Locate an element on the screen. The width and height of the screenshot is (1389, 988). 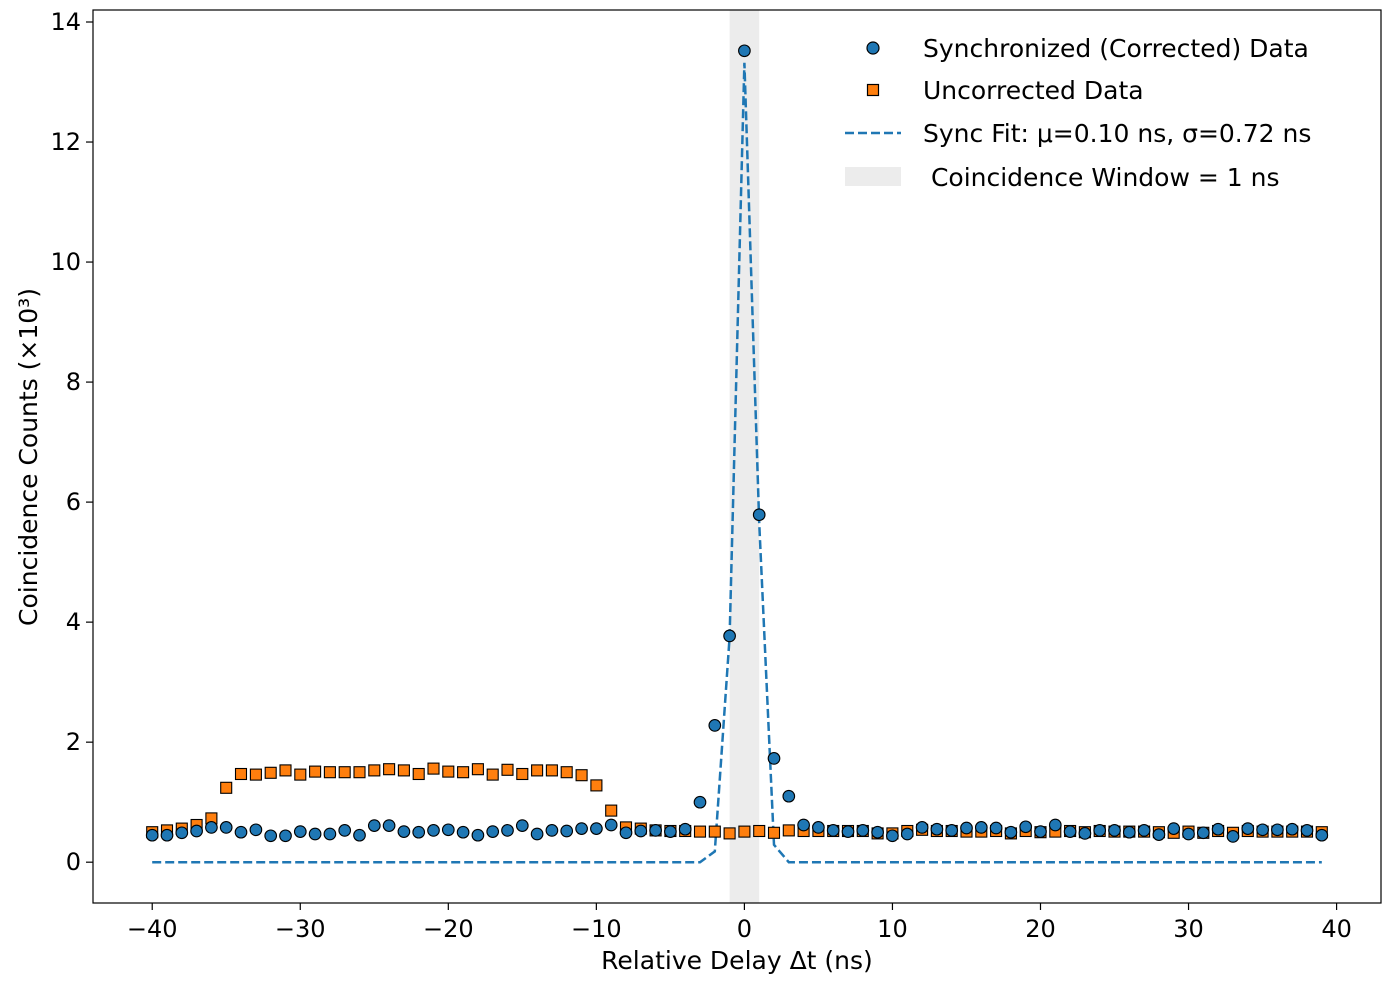
legend-label-fit: Sync Fit: μ=0.10 ns, σ=0.72 ns is located at coordinates (1117, 133).